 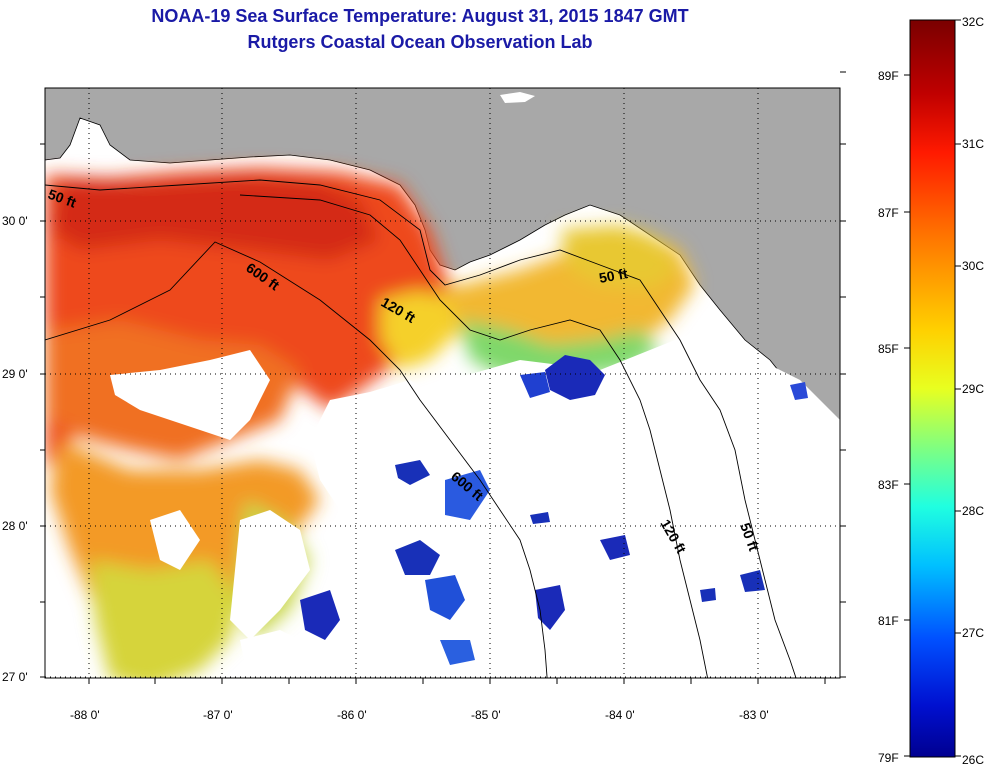 I want to click on colorbar-label-79f: 79F, so click(x=888, y=758).